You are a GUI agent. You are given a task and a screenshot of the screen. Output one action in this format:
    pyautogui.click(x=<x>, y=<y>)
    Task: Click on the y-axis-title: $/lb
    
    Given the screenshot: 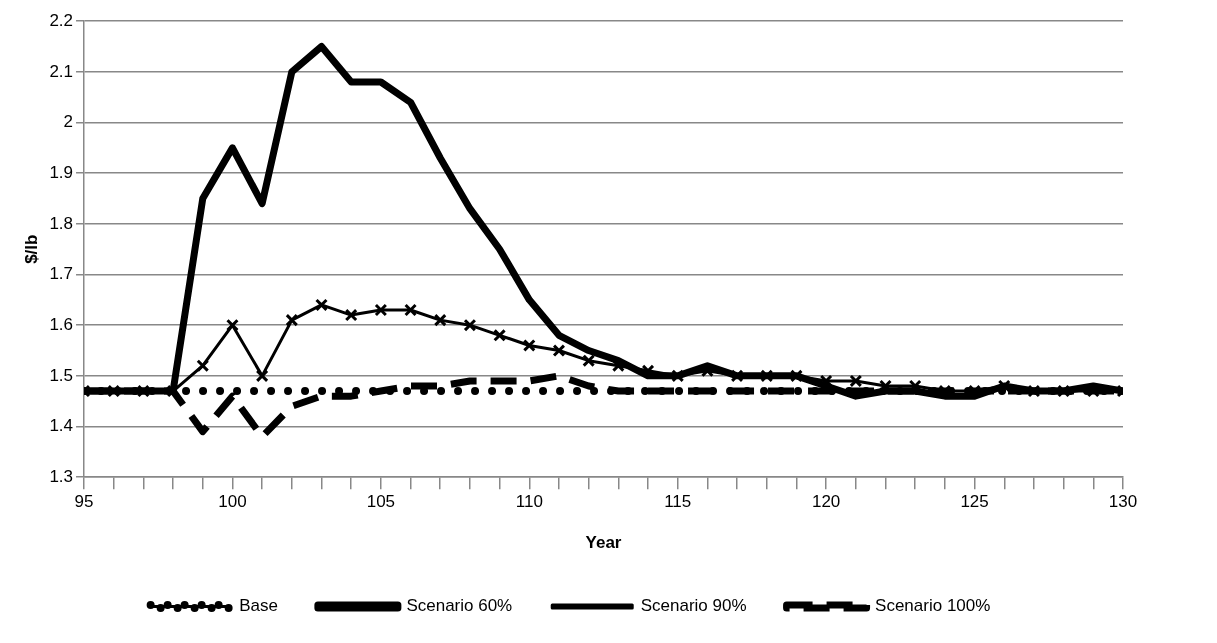 What is the action you would take?
    pyautogui.click(x=31, y=249)
    